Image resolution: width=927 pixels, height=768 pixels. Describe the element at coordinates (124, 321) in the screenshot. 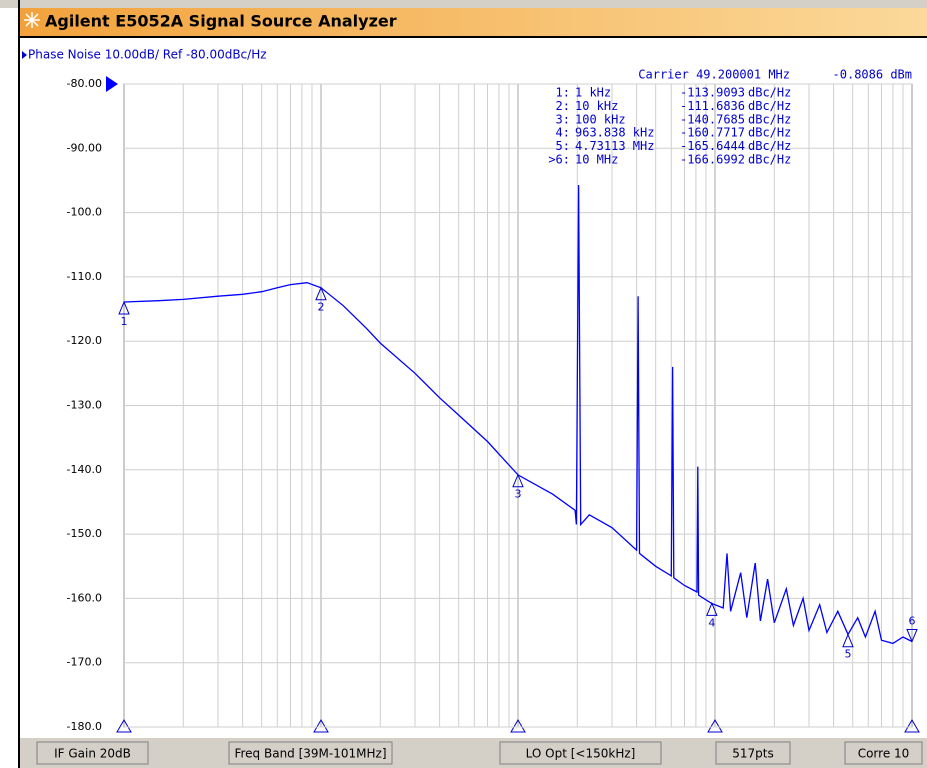

I see `marker-tag: 1` at that location.